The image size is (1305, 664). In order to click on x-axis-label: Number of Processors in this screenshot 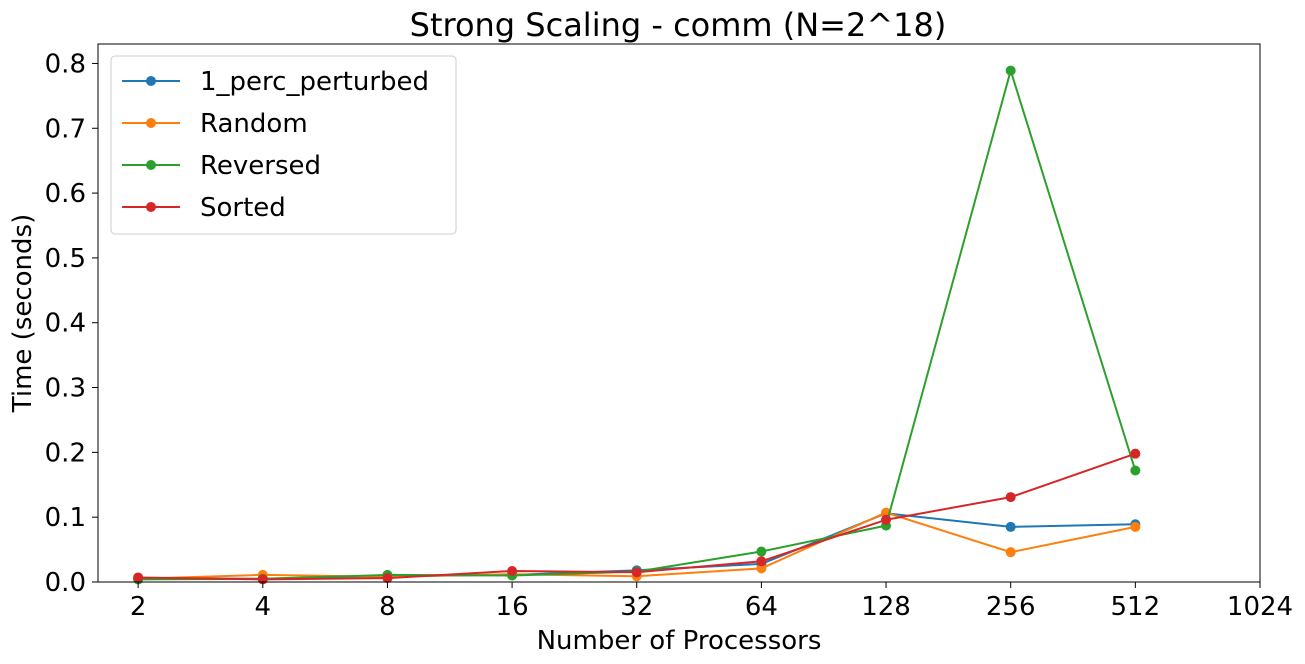, I will do `click(679, 641)`.